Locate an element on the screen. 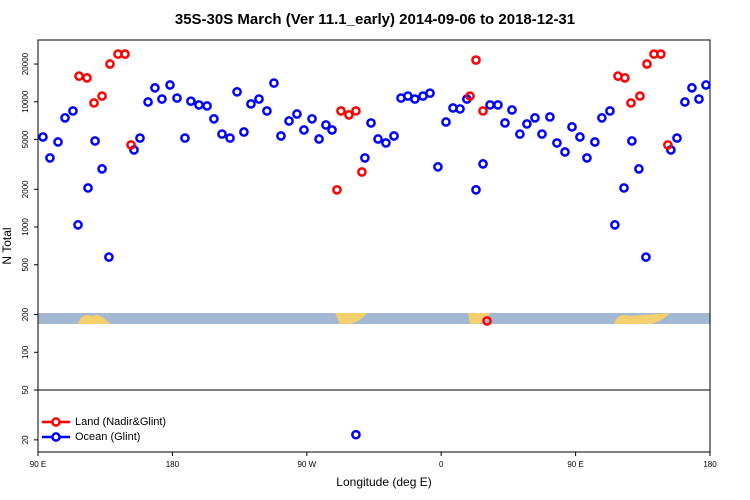  legend: Land (Nadir&Glint) Ocean (Glint) is located at coordinates (104, 429).